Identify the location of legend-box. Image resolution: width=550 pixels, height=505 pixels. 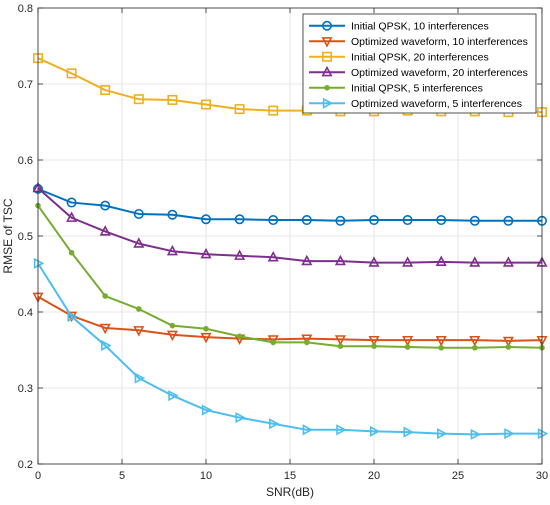
(419, 63).